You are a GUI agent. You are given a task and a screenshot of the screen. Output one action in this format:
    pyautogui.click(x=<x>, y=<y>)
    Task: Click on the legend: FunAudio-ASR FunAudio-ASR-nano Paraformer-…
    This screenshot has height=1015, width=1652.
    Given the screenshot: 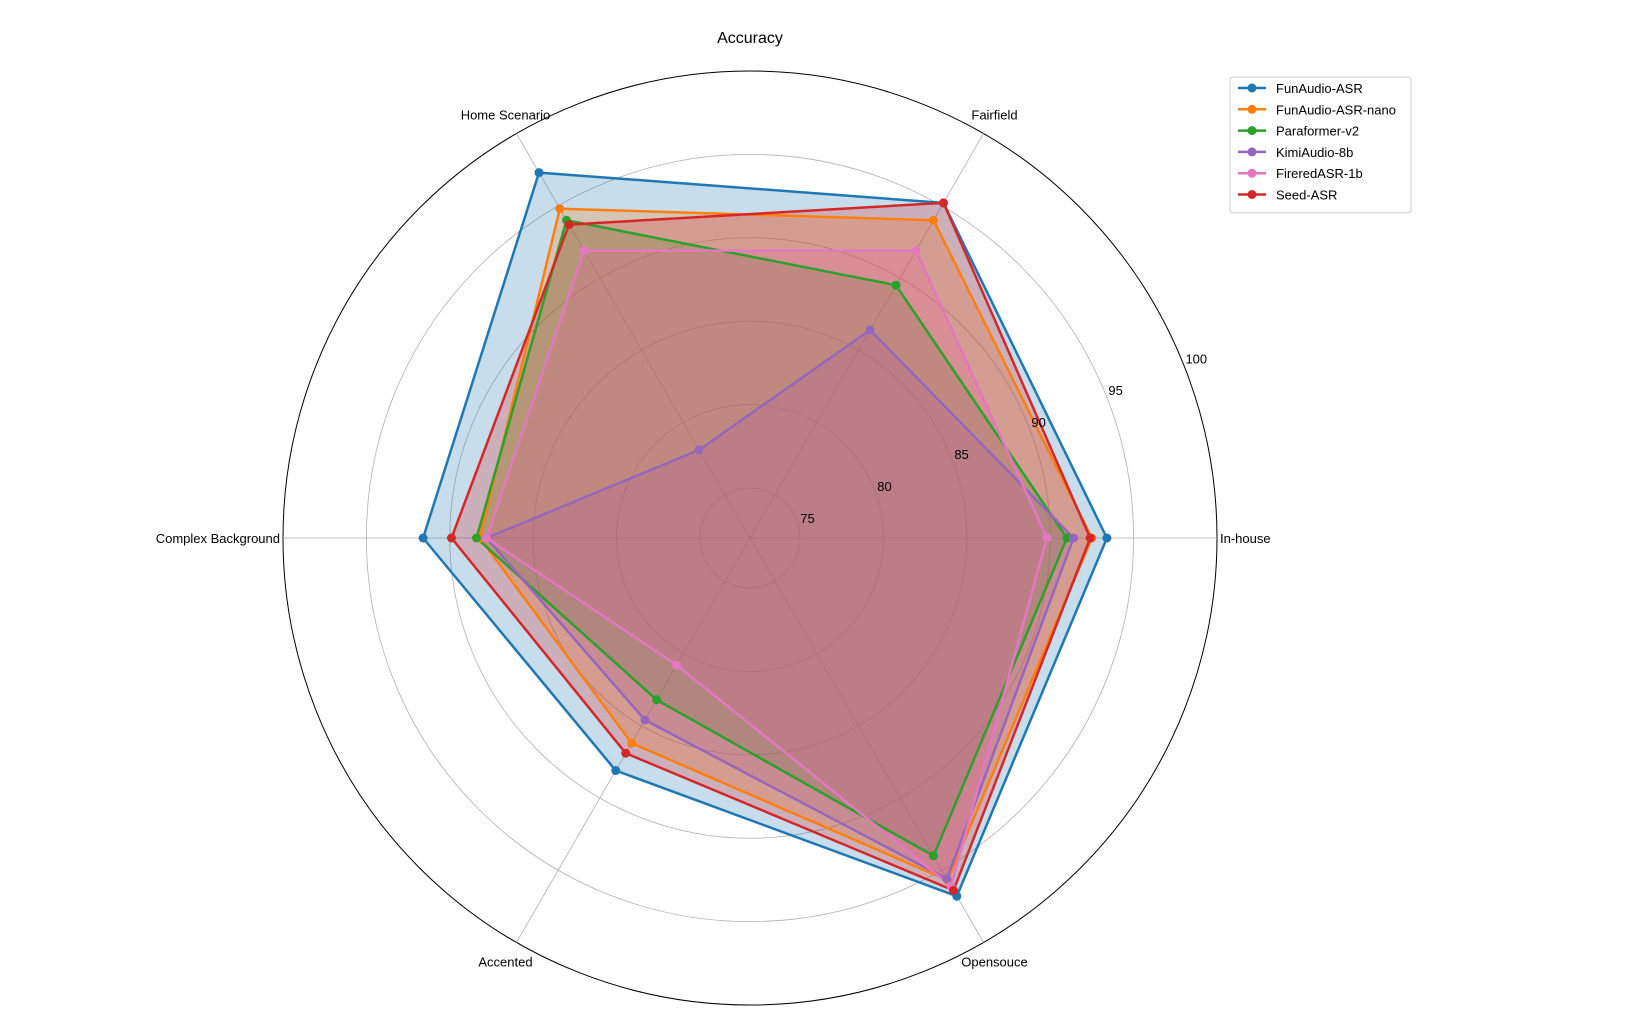 What is the action you would take?
    pyautogui.click(x=1320, y=145)
    